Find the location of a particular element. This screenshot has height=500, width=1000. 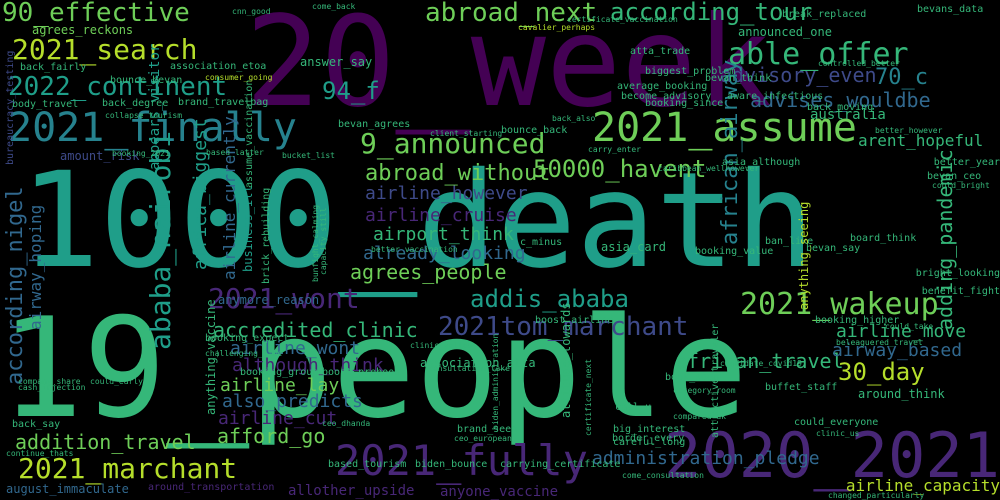

cloud-word: around_transportation is located at coordinates (211, 487).